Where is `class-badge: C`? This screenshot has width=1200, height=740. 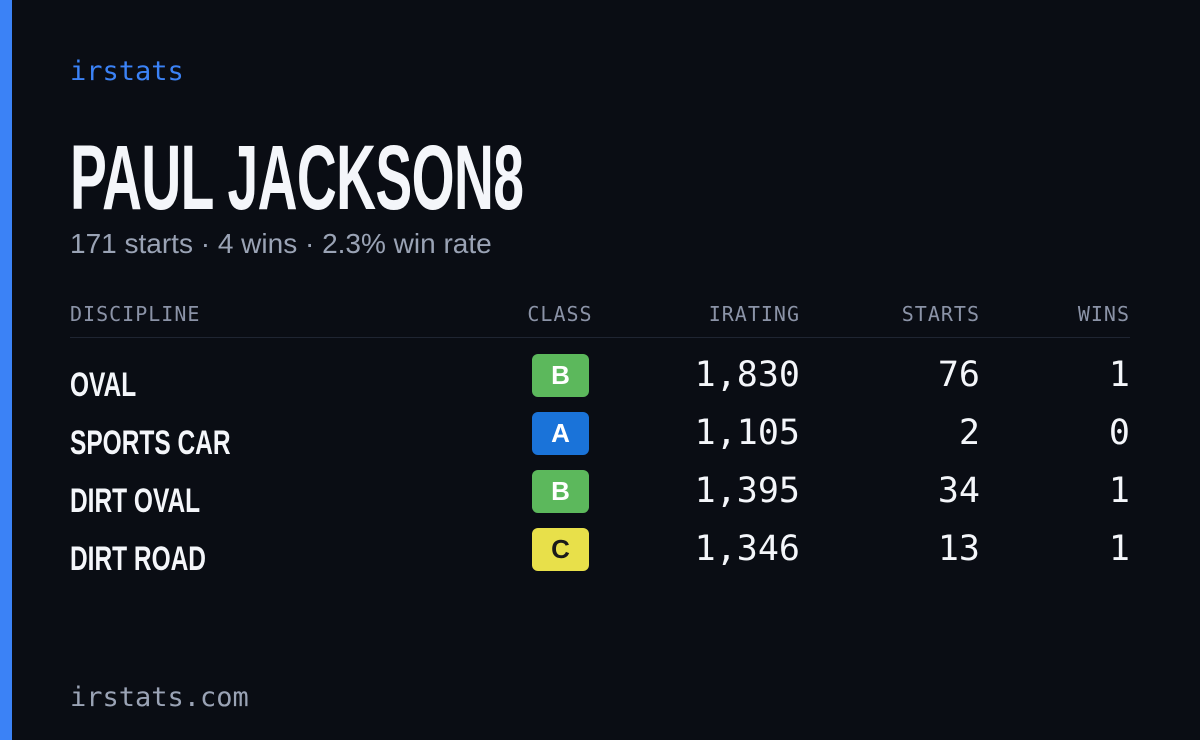 class-badge: C is located at coordinates (560, 549).